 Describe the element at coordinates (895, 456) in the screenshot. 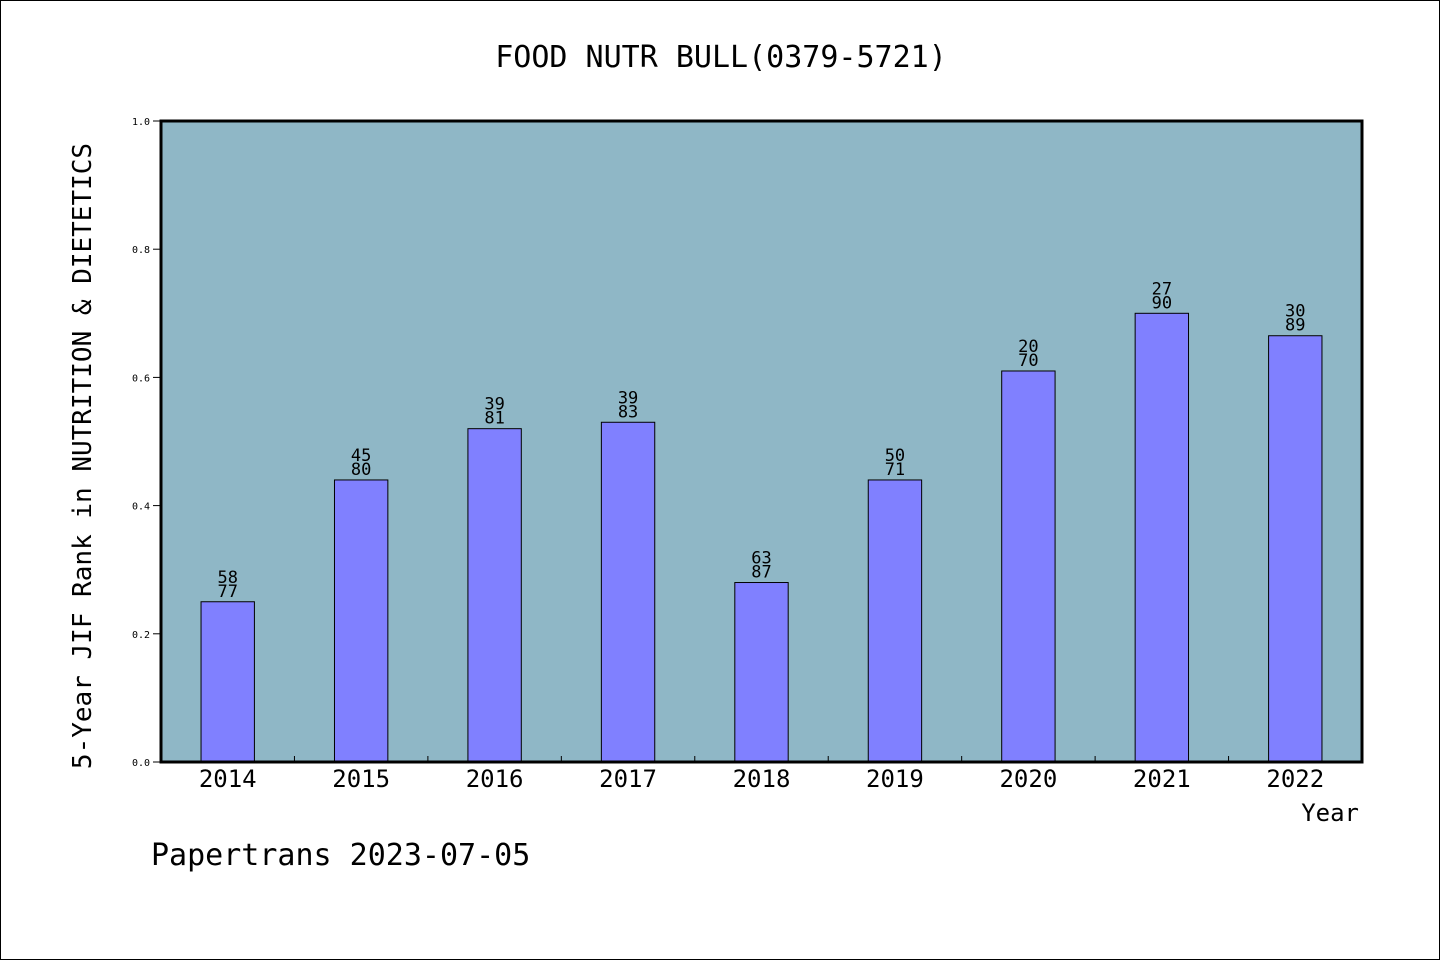

I see `bar-label-top-2019: 50` at that location.